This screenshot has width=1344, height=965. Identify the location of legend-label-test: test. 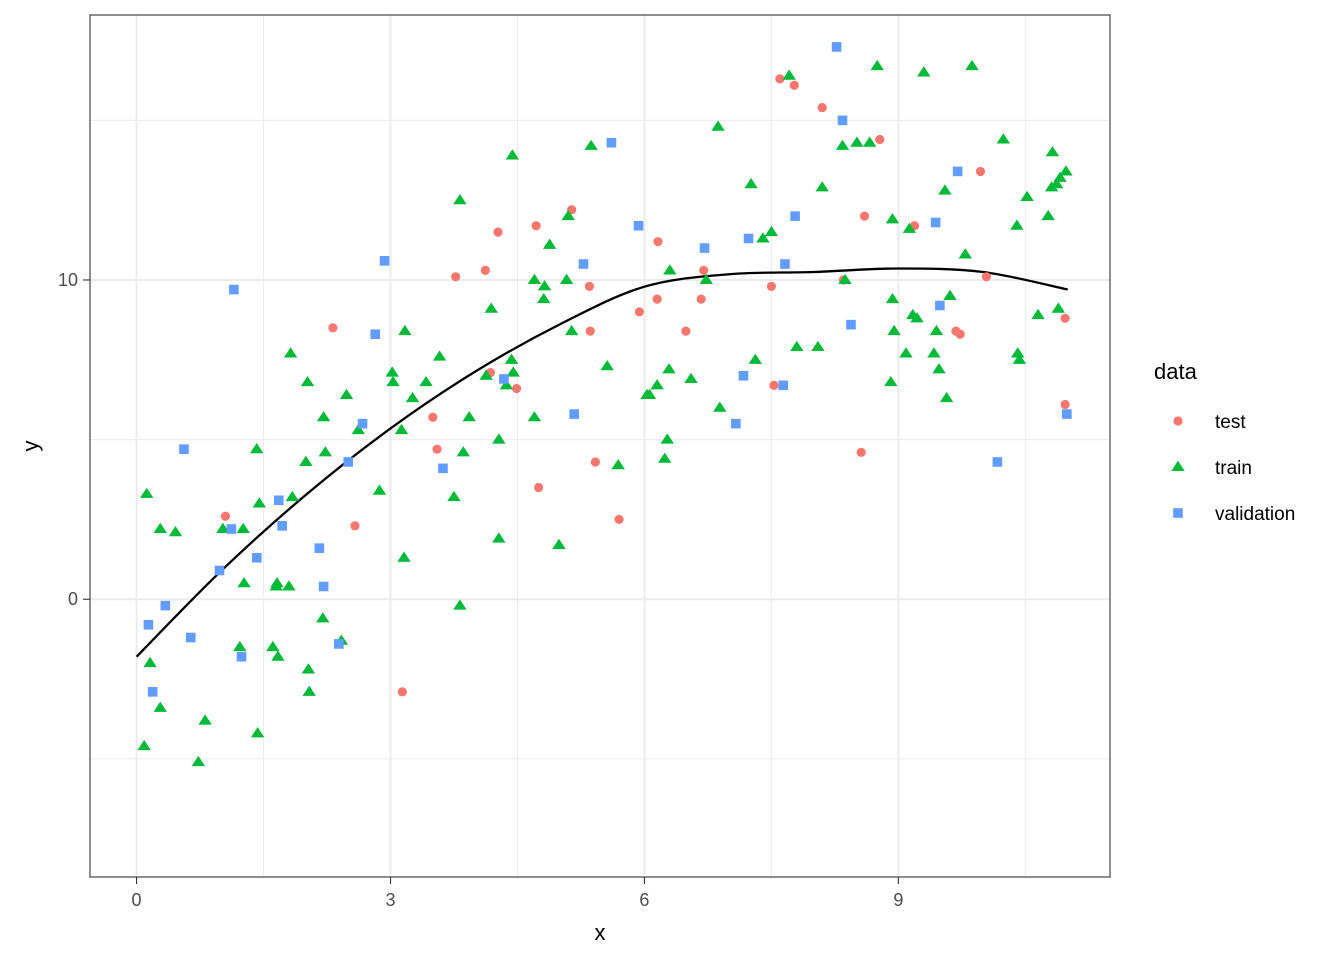
(1230, 422).